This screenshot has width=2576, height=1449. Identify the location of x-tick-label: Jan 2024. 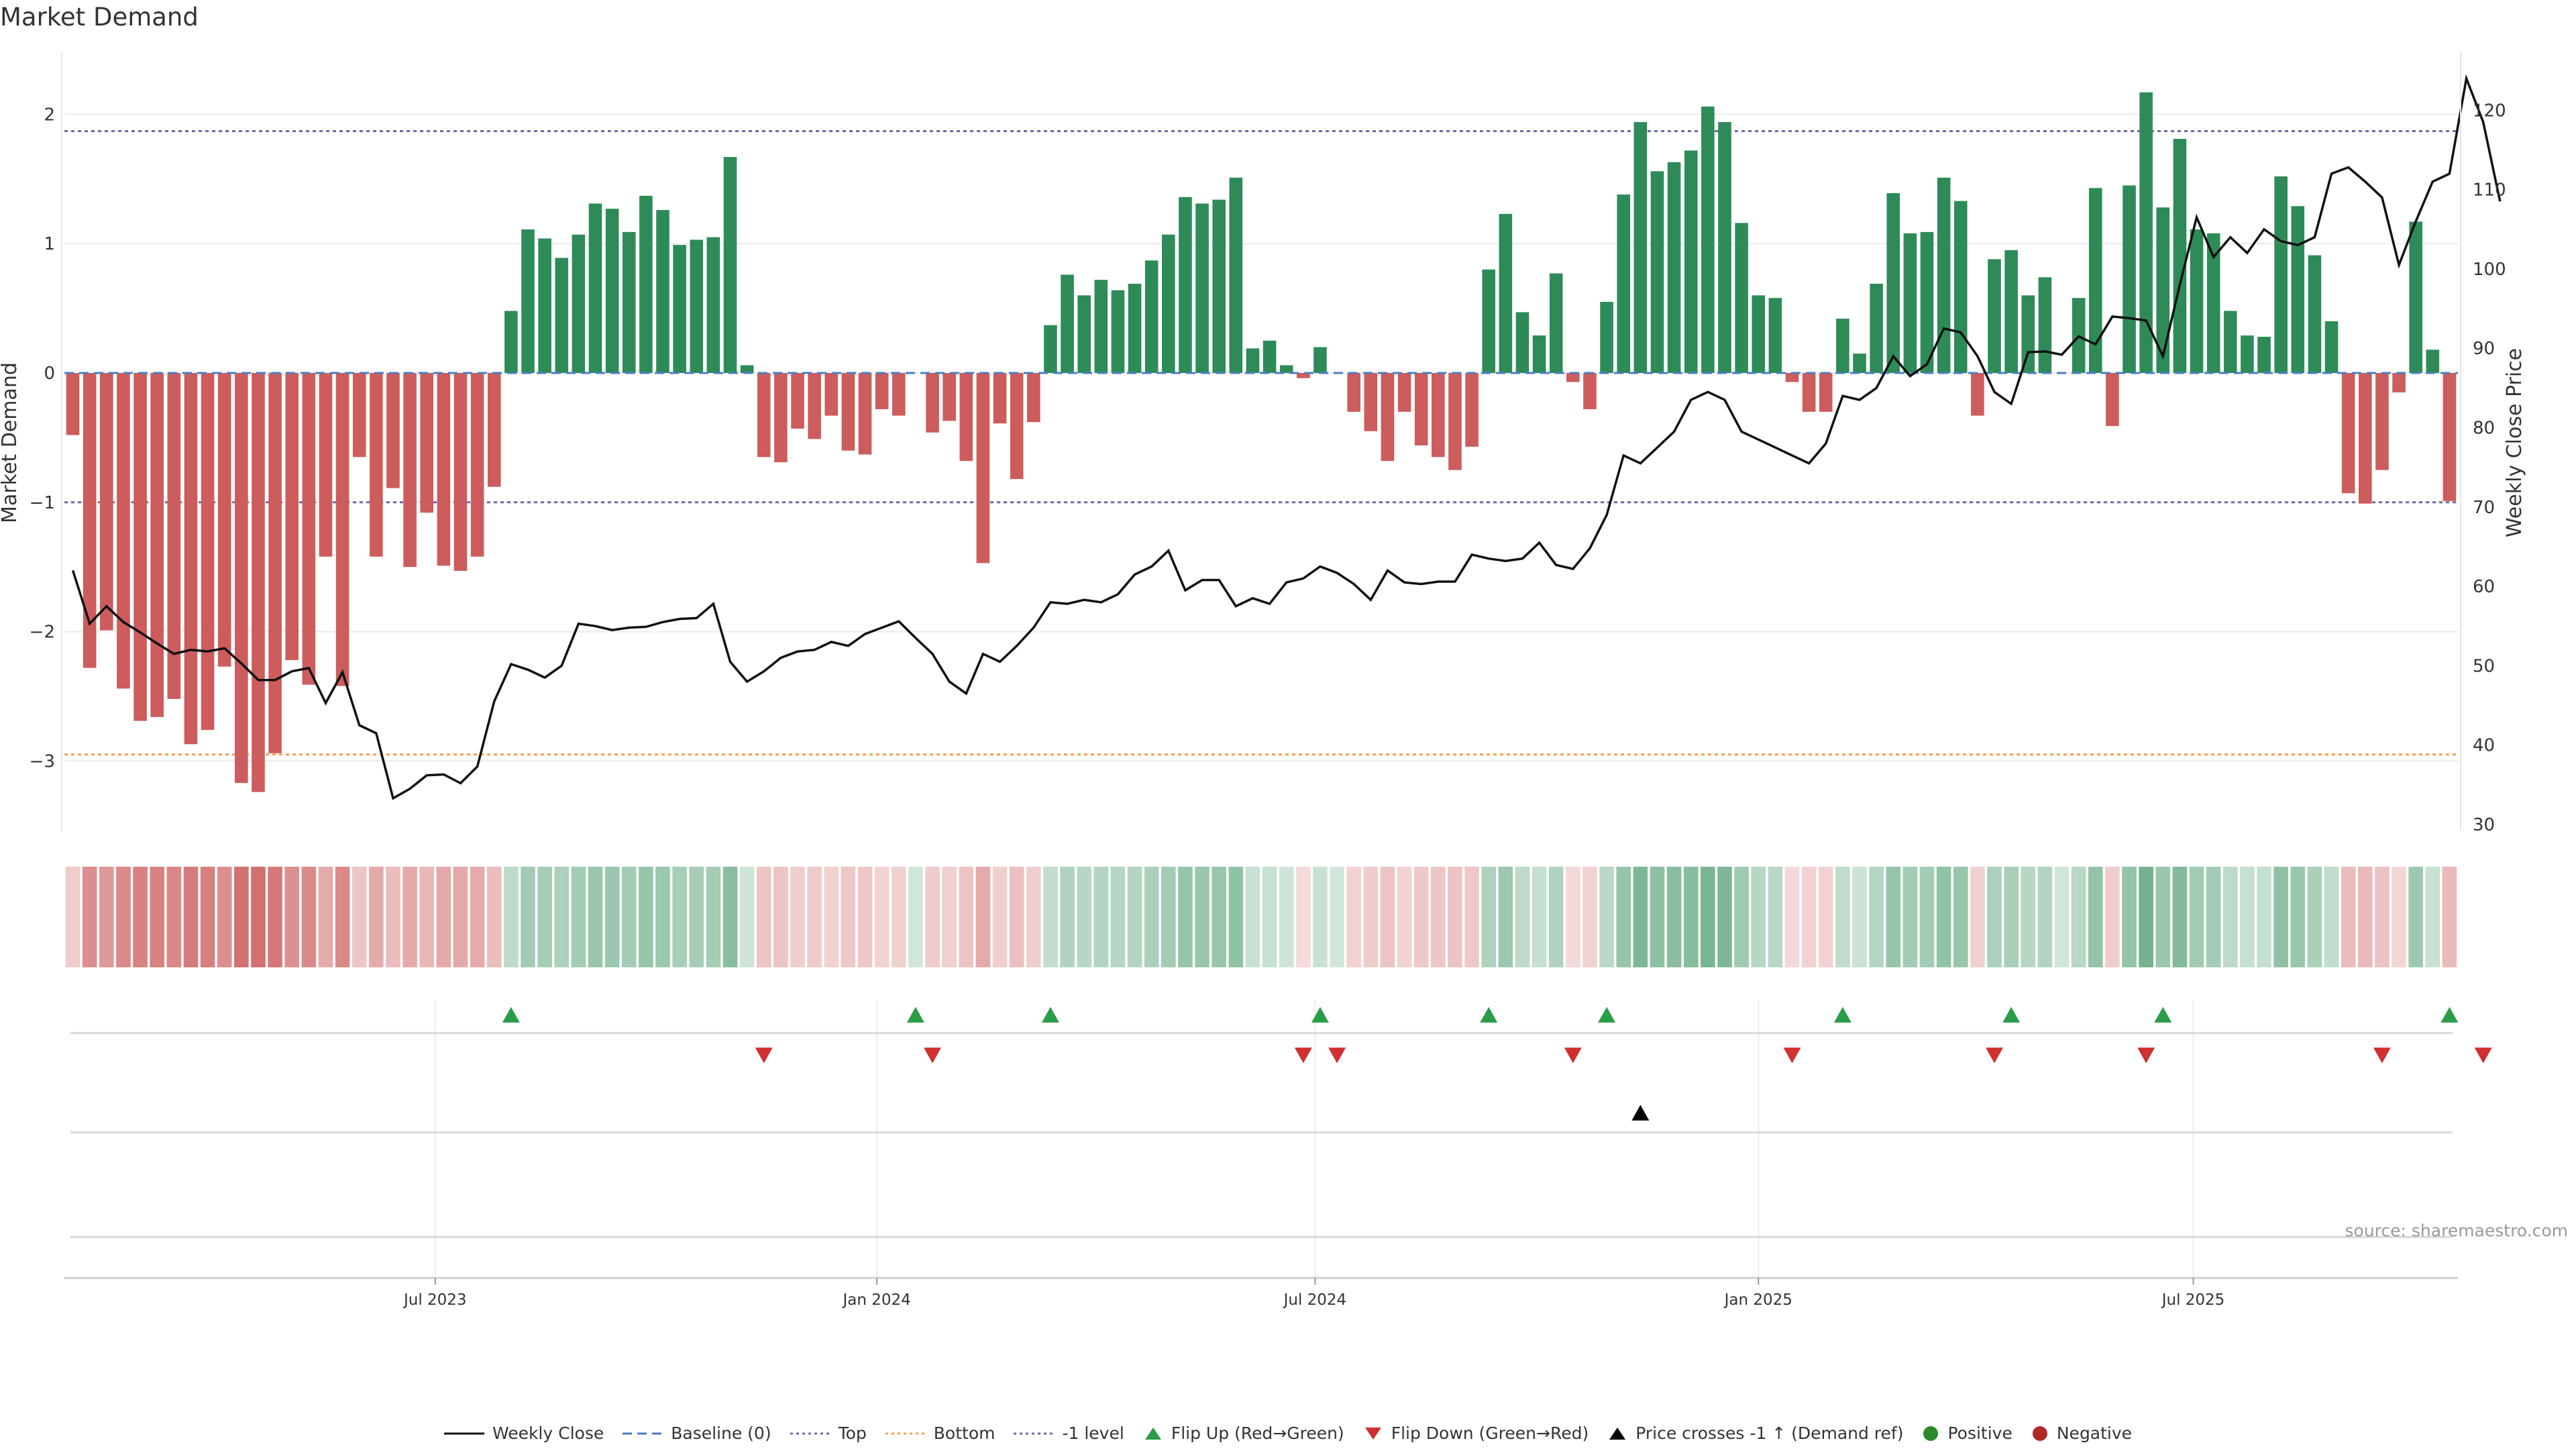
(875, 1300).